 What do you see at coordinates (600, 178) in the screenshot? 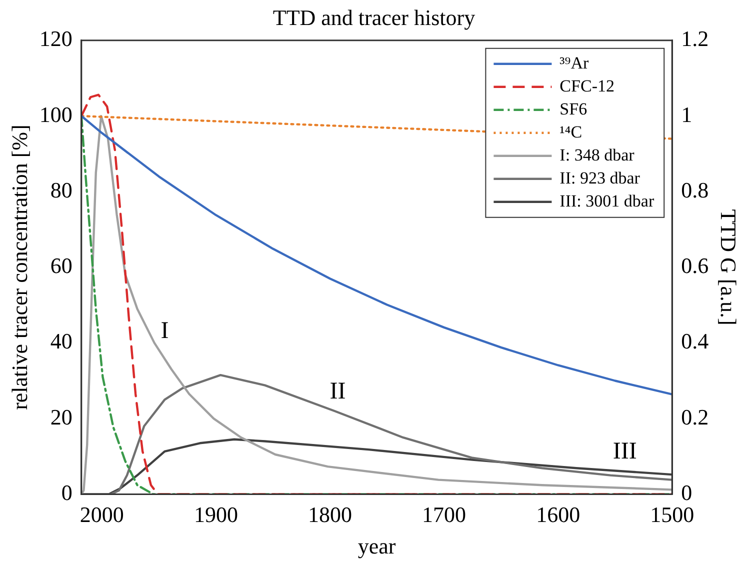
I see `legend-label: II: 923 dbar` at bounding box center [600, 178].